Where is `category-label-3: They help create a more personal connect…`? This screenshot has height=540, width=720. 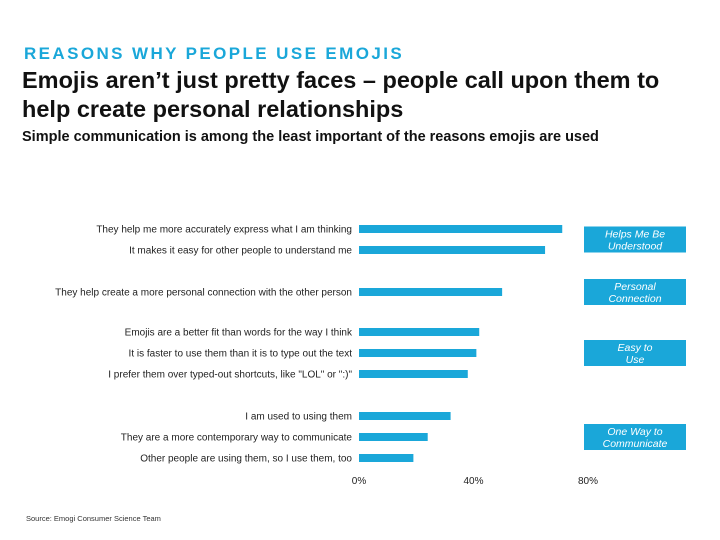 category-label-3: They help create a more personal connect… is located at coordinates (203, 293).